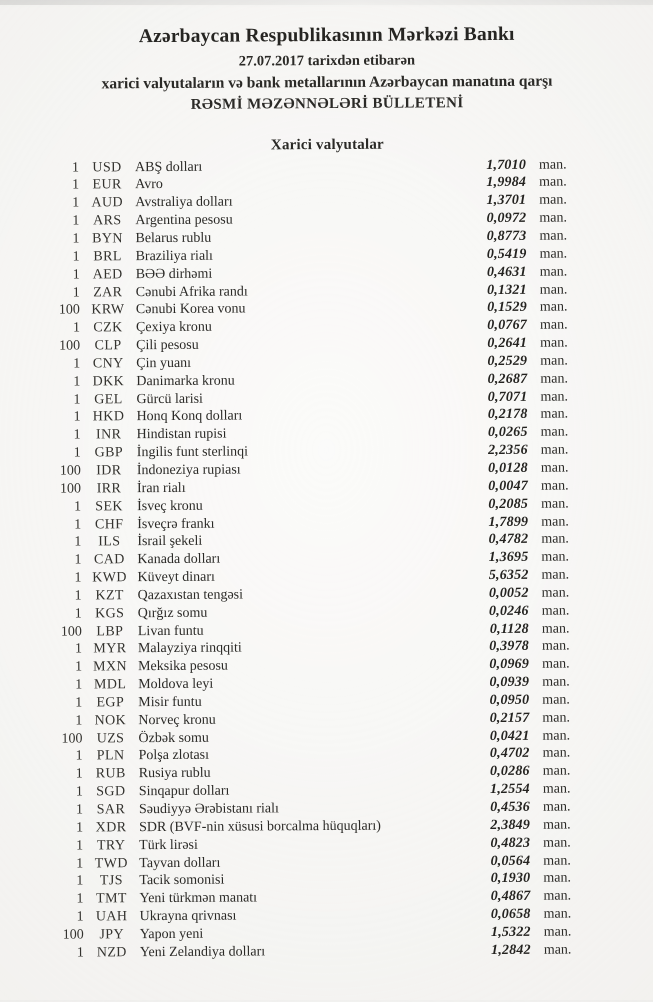 The height and width of the screenshot is (1002, 653). Describe the element at coordinates (176, 524) in the screenshot. I see `currency-name: İsveçrə frankı` at that location.